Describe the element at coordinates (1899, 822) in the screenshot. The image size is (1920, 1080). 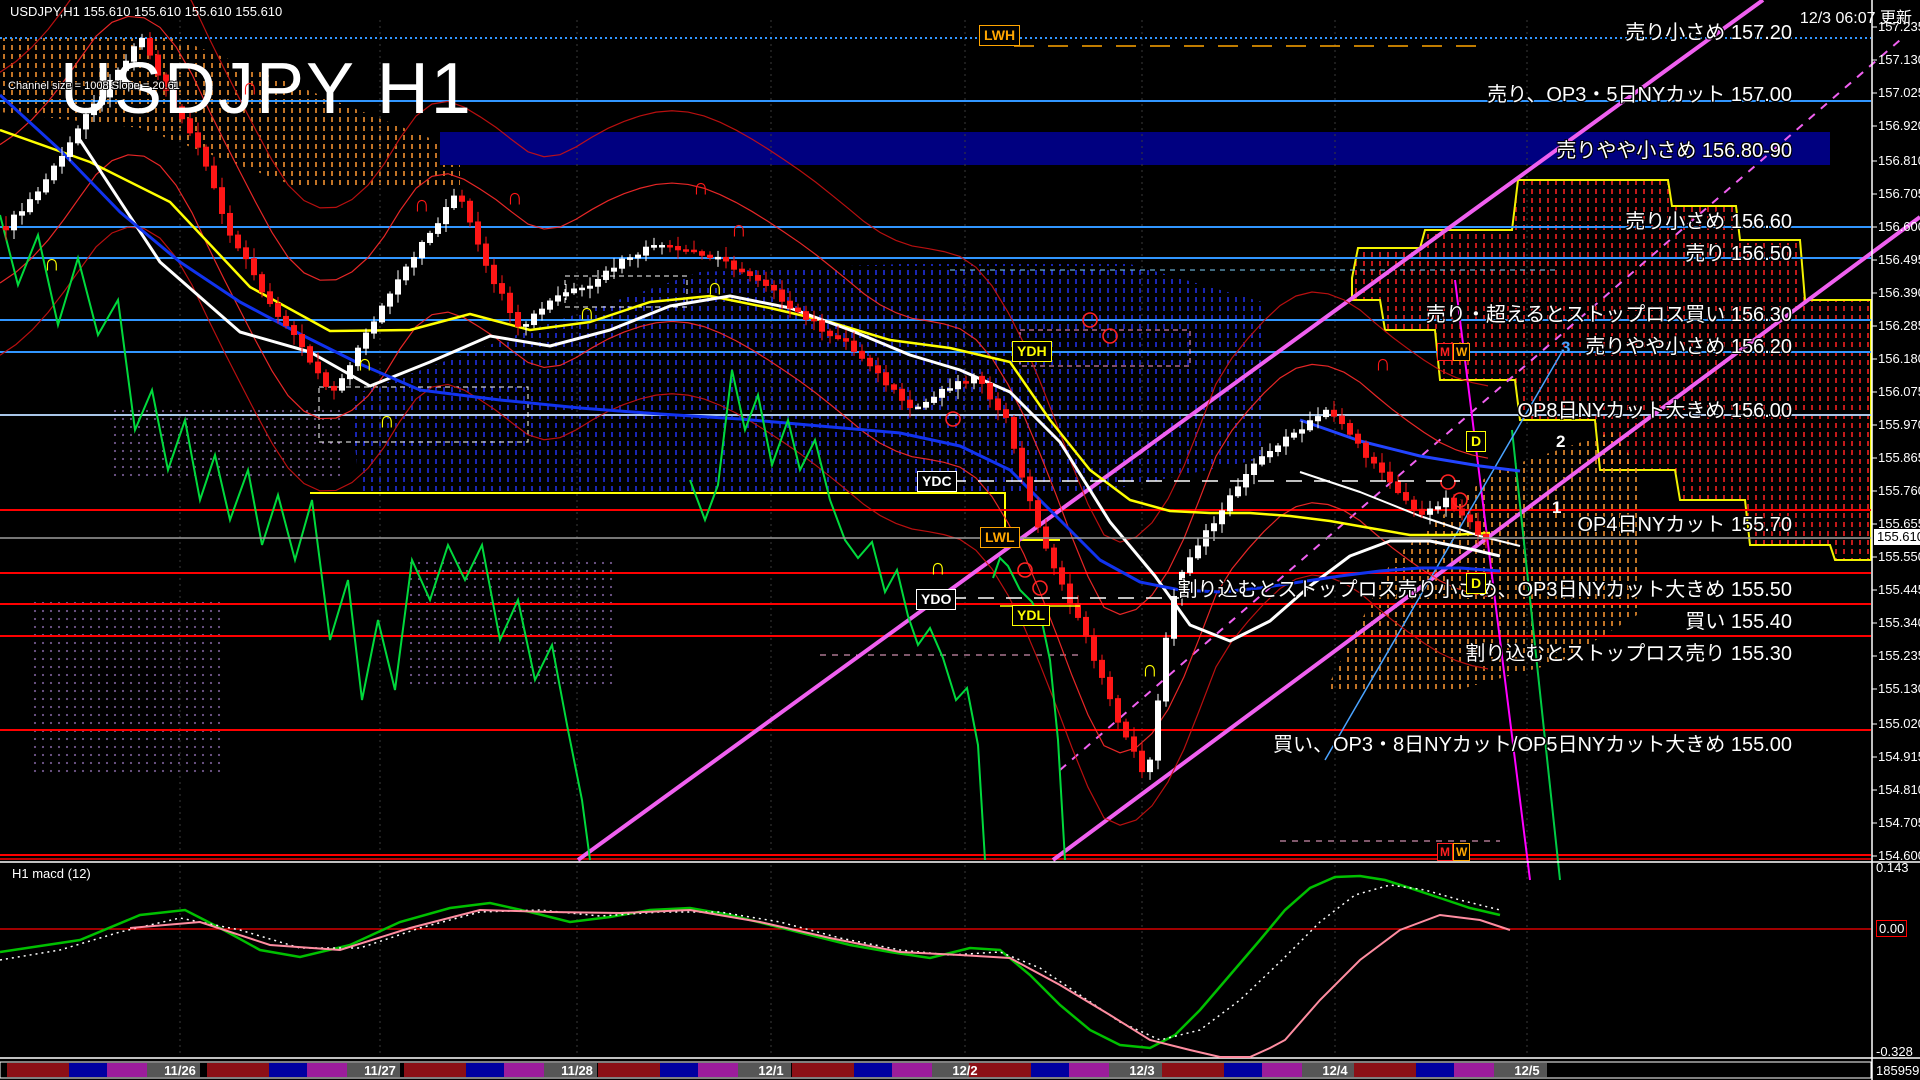
I see `price-axis-tick: 154.705` at that location.